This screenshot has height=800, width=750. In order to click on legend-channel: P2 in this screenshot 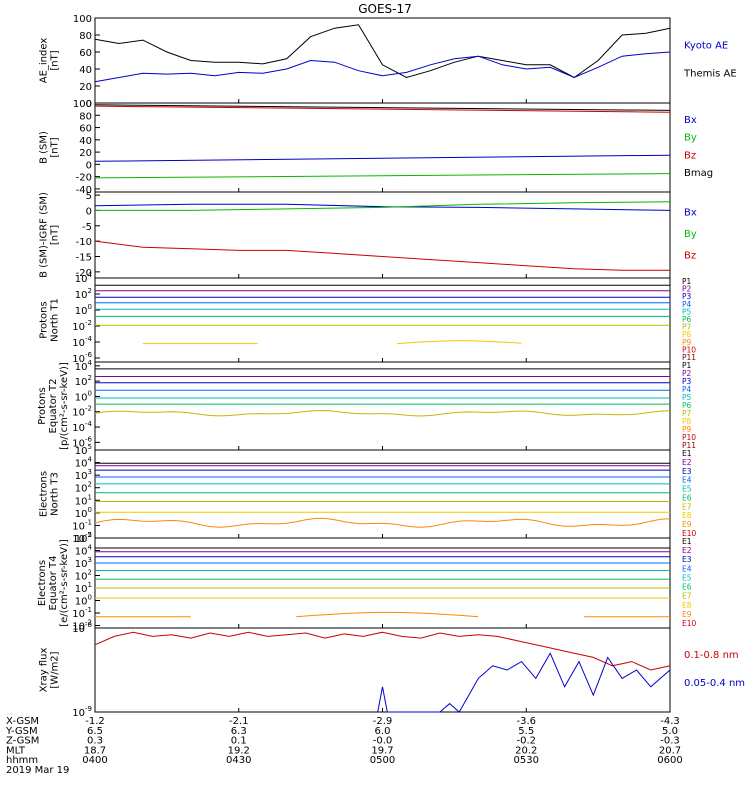, I will do `click(687, 289)`.